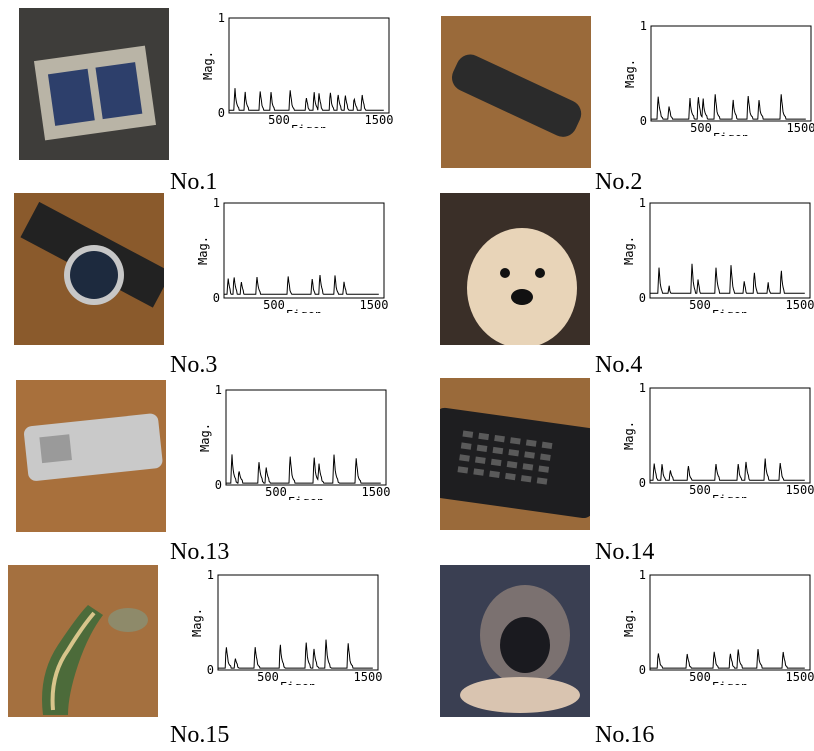 Image resolution: width=814 pixels, height=751 pixels. I want to click on panel-no-15: 015001500EigenMag., so click(208, 658).